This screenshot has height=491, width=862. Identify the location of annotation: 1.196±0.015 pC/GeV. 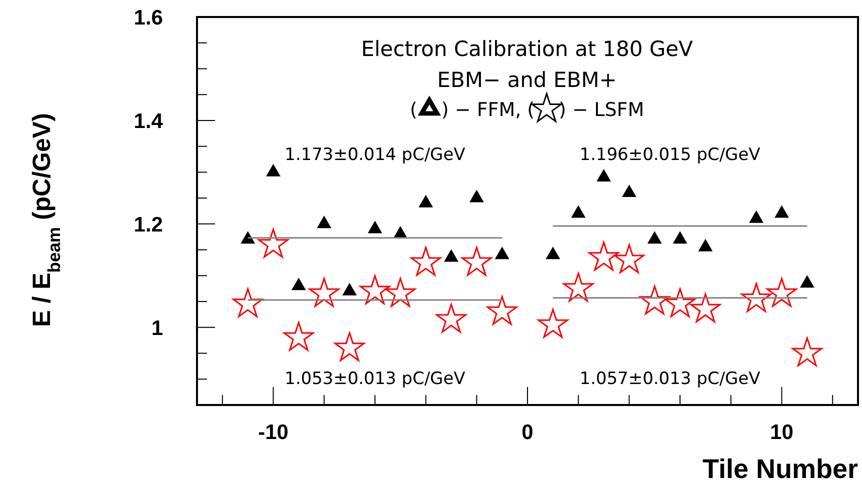
(670, 155).